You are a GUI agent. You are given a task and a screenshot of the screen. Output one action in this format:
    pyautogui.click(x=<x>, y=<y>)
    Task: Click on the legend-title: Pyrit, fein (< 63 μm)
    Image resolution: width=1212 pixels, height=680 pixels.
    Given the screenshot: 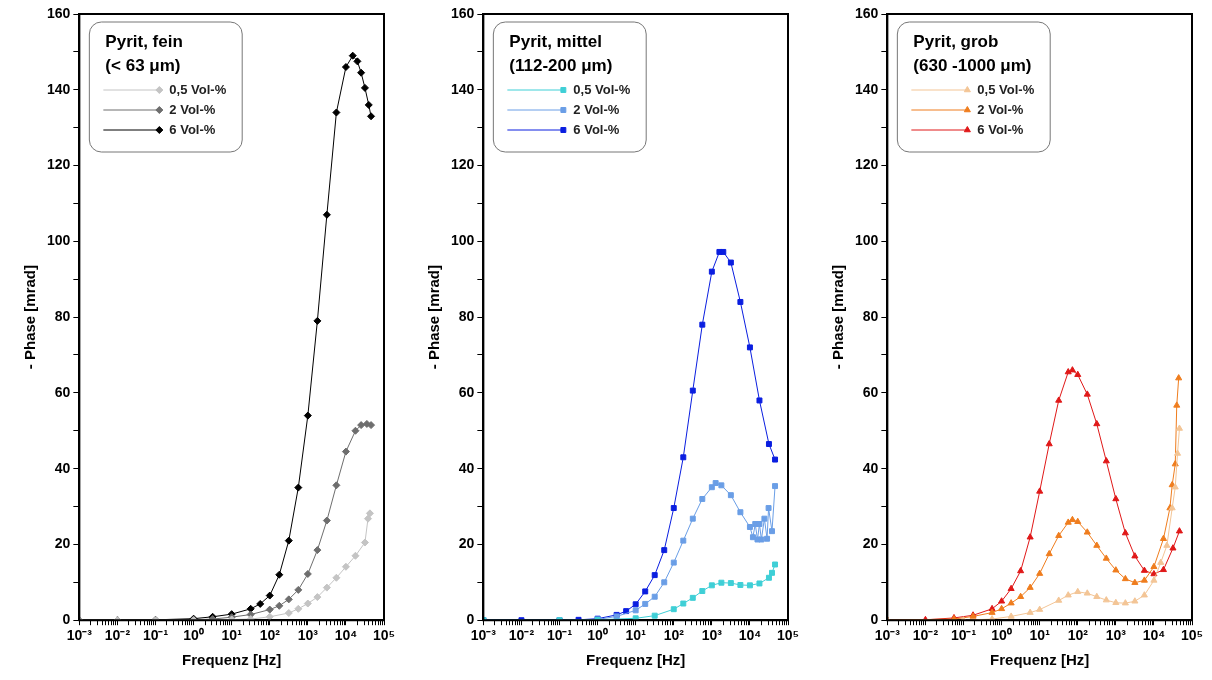 What is the action you would take?
    pyautogui.click(x=144, y=53)
    